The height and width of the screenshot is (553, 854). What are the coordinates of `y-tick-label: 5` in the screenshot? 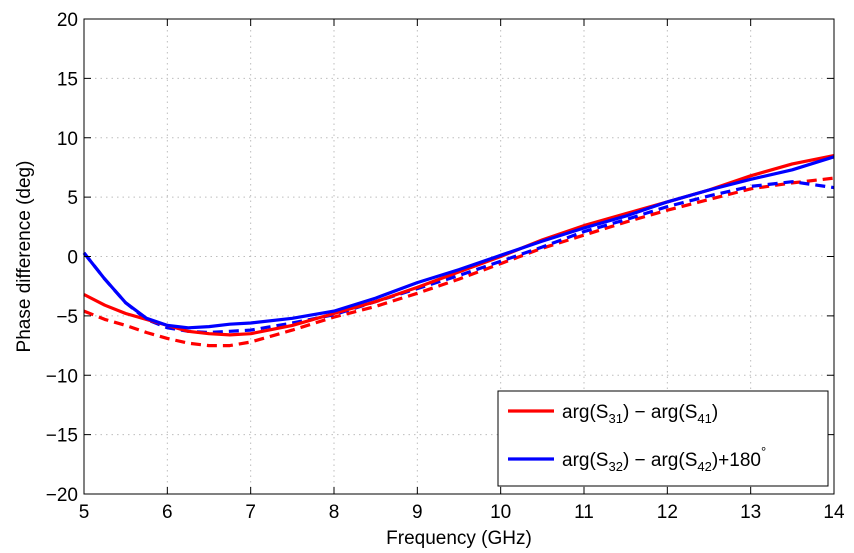 It's located at (72, 198).